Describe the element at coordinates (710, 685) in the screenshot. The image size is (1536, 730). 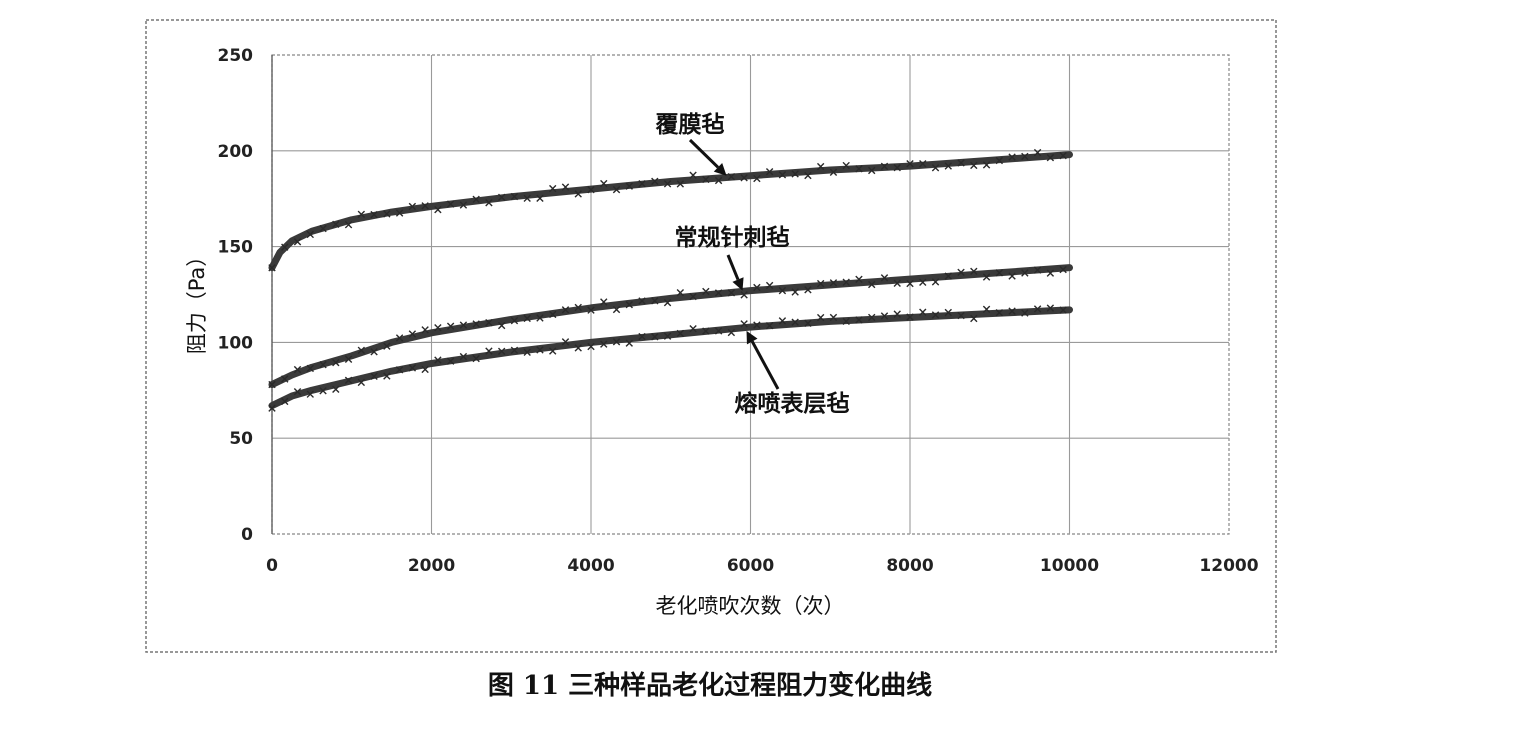
I see `figure-caption: 图 11 三种样品老化过程阻力变化曲线` at that location.